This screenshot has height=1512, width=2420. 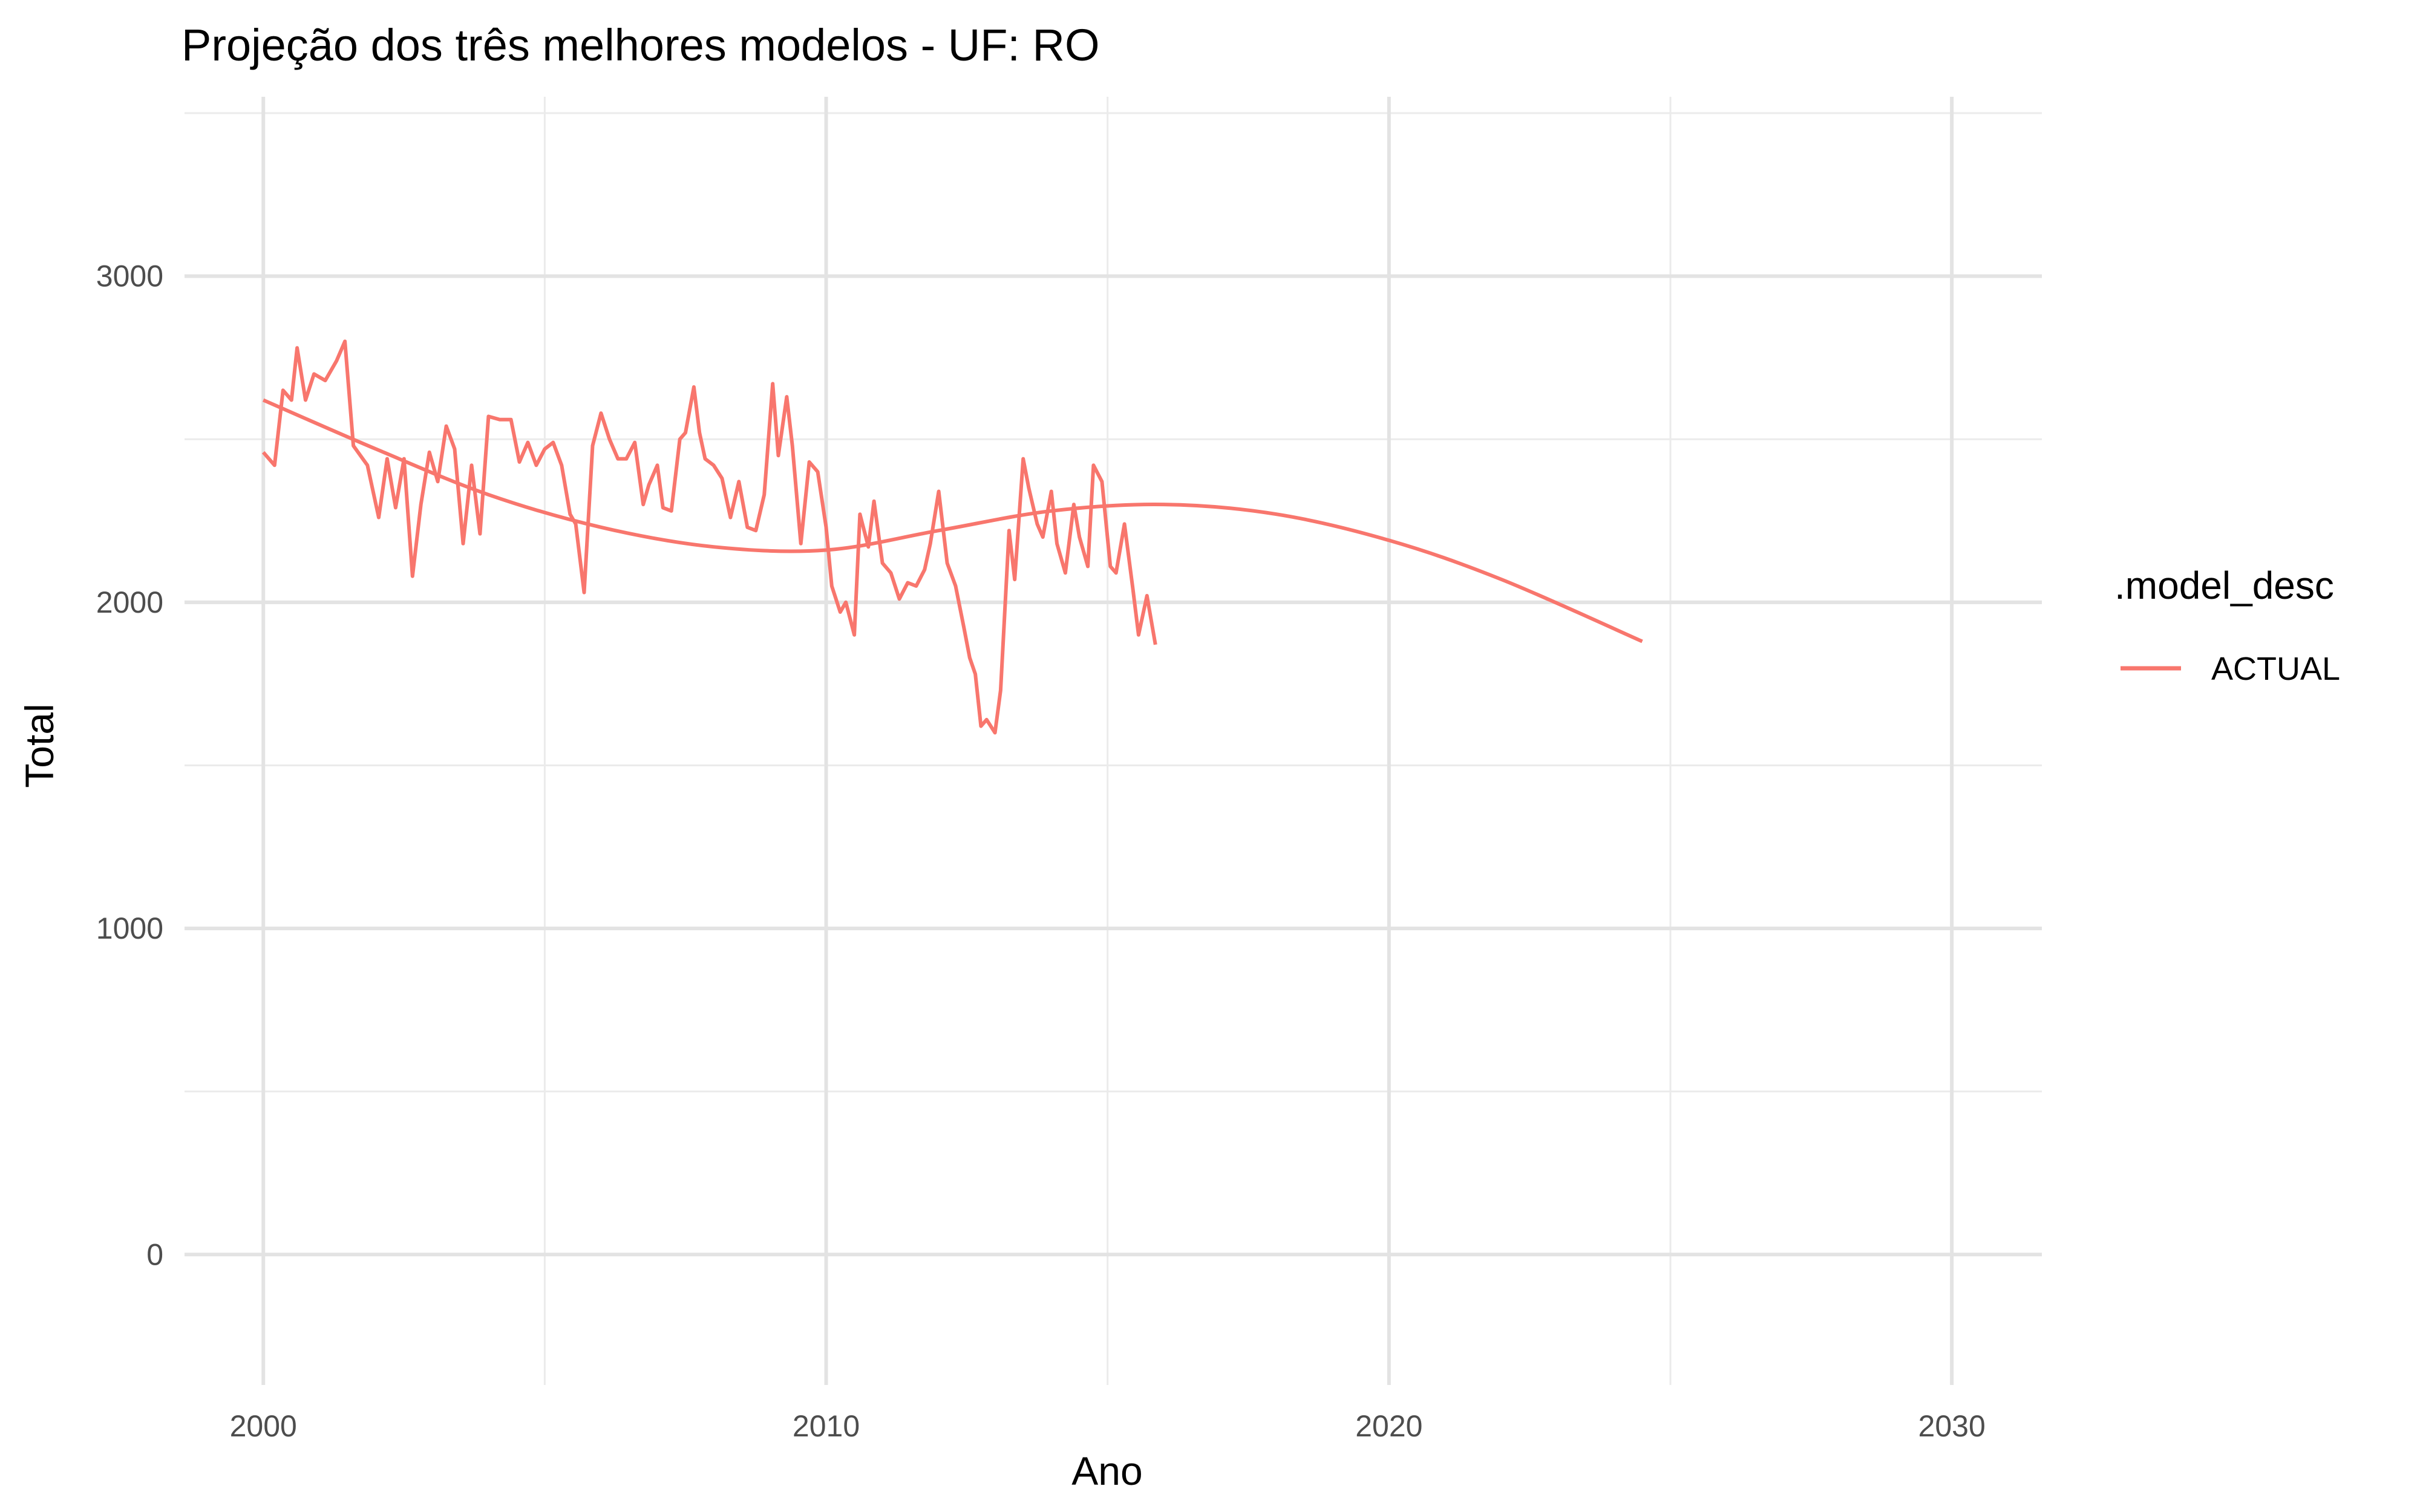 I want to click on legend-label: ACTUAL, so click(x=2275, y=669).